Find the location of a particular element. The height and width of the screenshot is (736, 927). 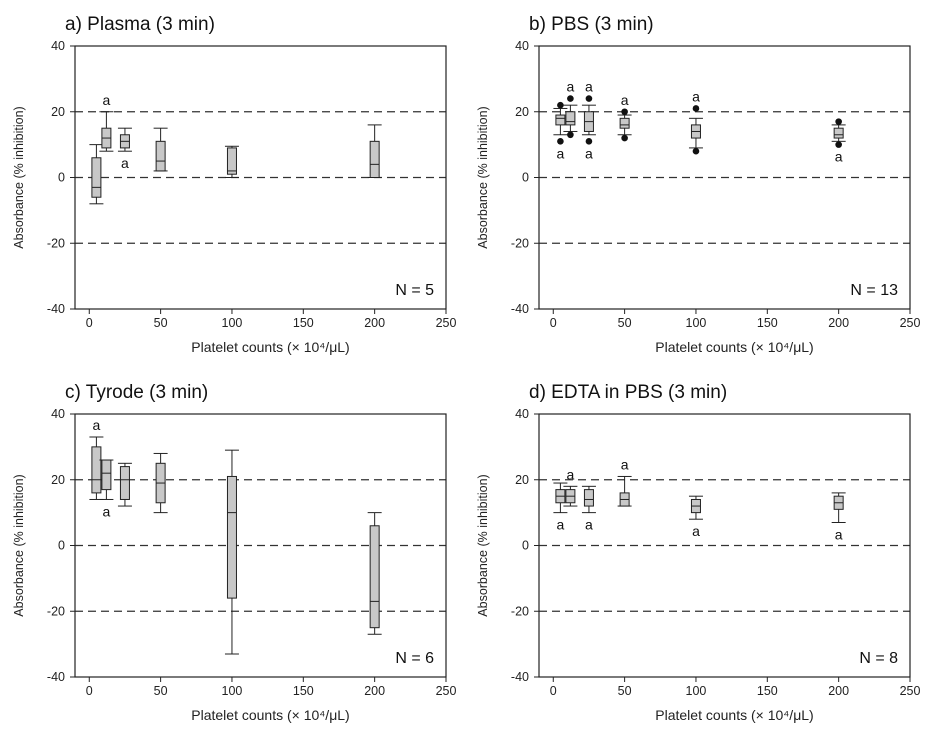

box-plot: aa is located at coordinates (588, 120).